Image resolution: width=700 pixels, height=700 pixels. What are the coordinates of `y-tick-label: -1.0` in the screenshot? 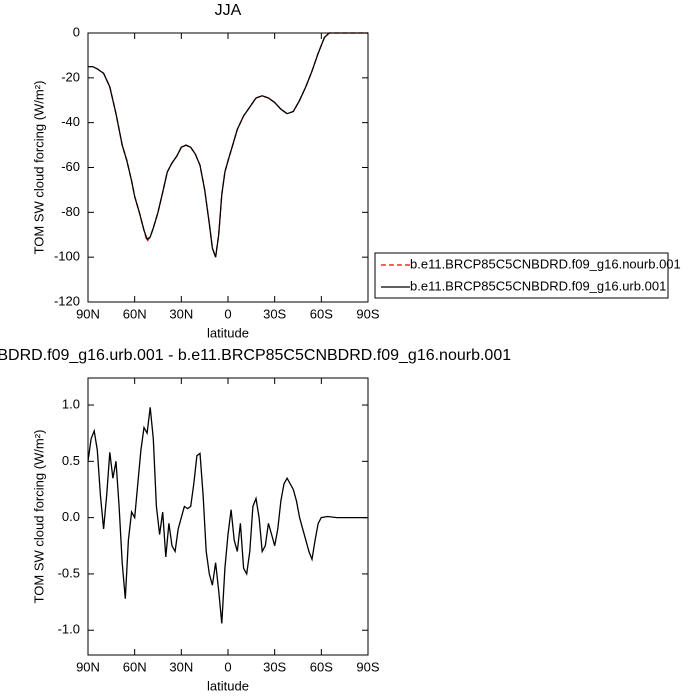 It's located at (69, 629).